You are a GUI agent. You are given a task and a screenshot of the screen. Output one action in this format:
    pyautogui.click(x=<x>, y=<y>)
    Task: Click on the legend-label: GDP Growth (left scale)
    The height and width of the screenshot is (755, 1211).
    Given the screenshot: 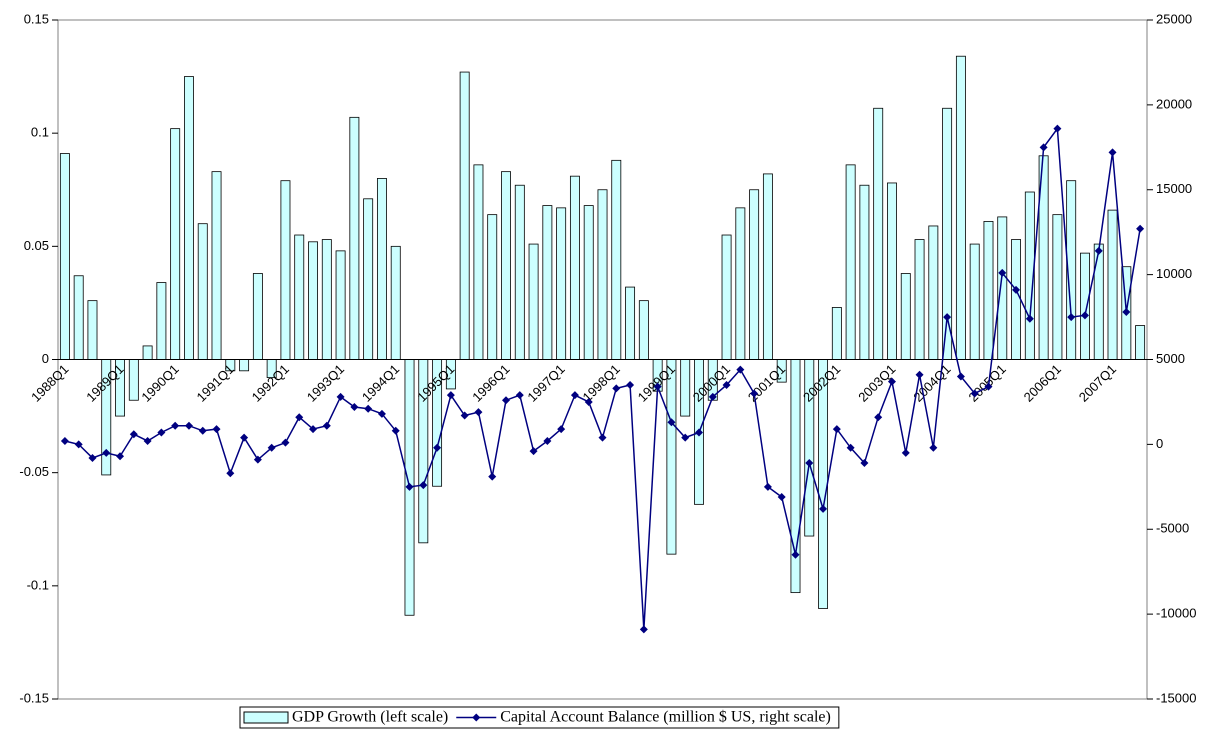 What is the action you would take?
    pyautogui.click(x=370, y=717)
    